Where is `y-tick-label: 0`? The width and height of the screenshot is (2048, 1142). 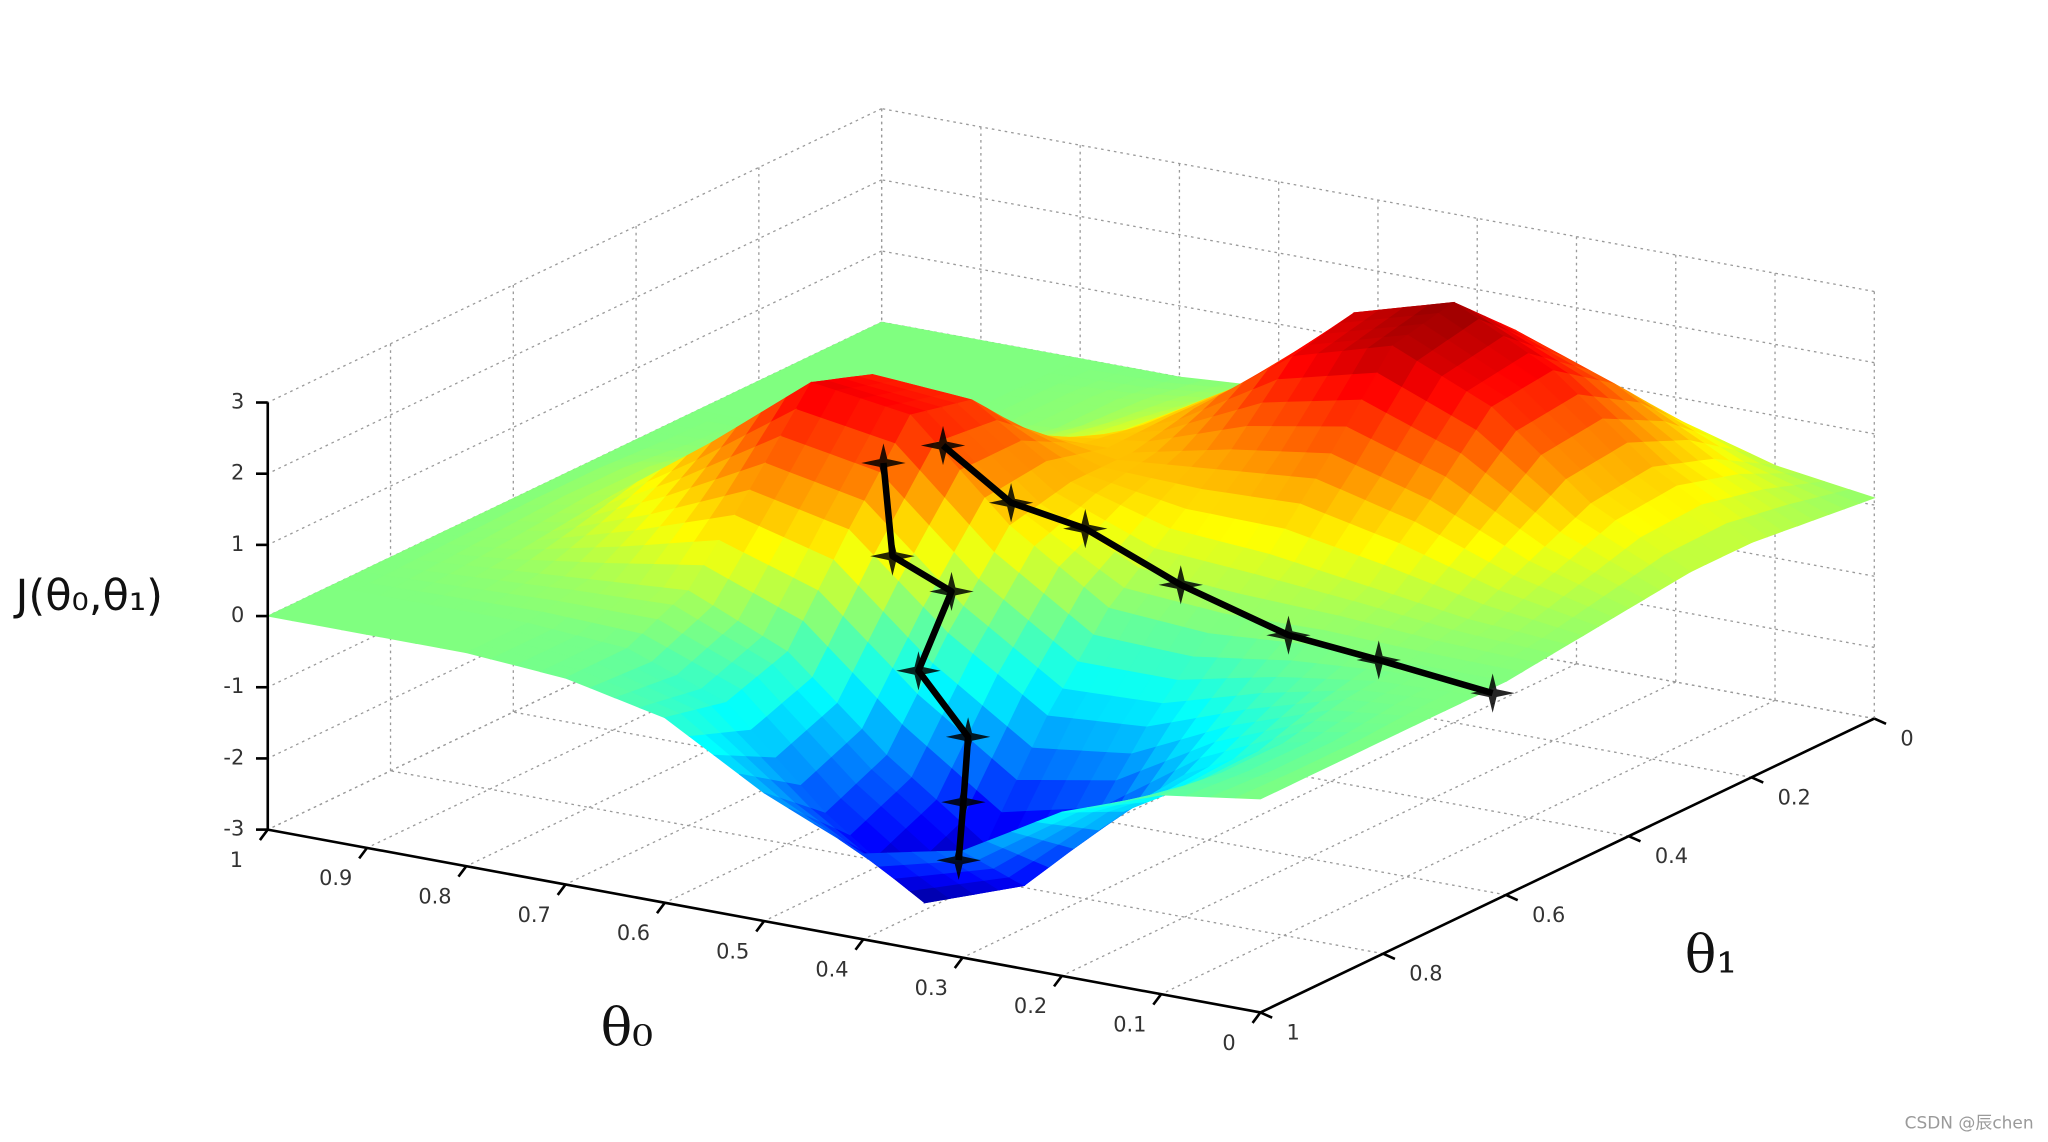 y-tick-label: 0 is located at coordinates (1906, 738).